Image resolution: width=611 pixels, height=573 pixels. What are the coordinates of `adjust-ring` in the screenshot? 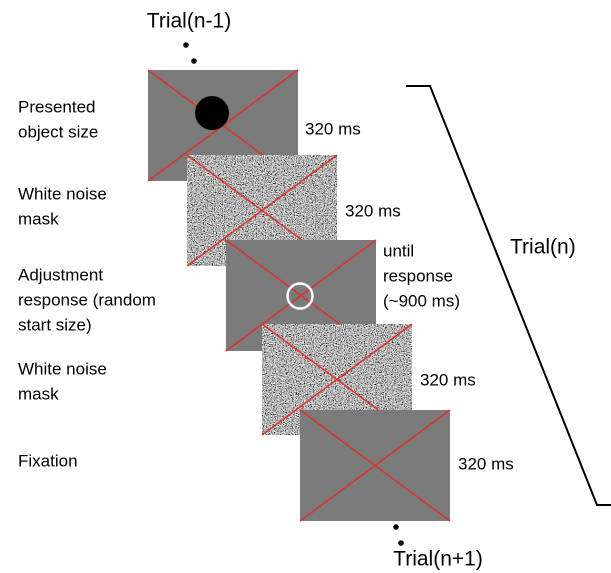 It's located at (300, 296).